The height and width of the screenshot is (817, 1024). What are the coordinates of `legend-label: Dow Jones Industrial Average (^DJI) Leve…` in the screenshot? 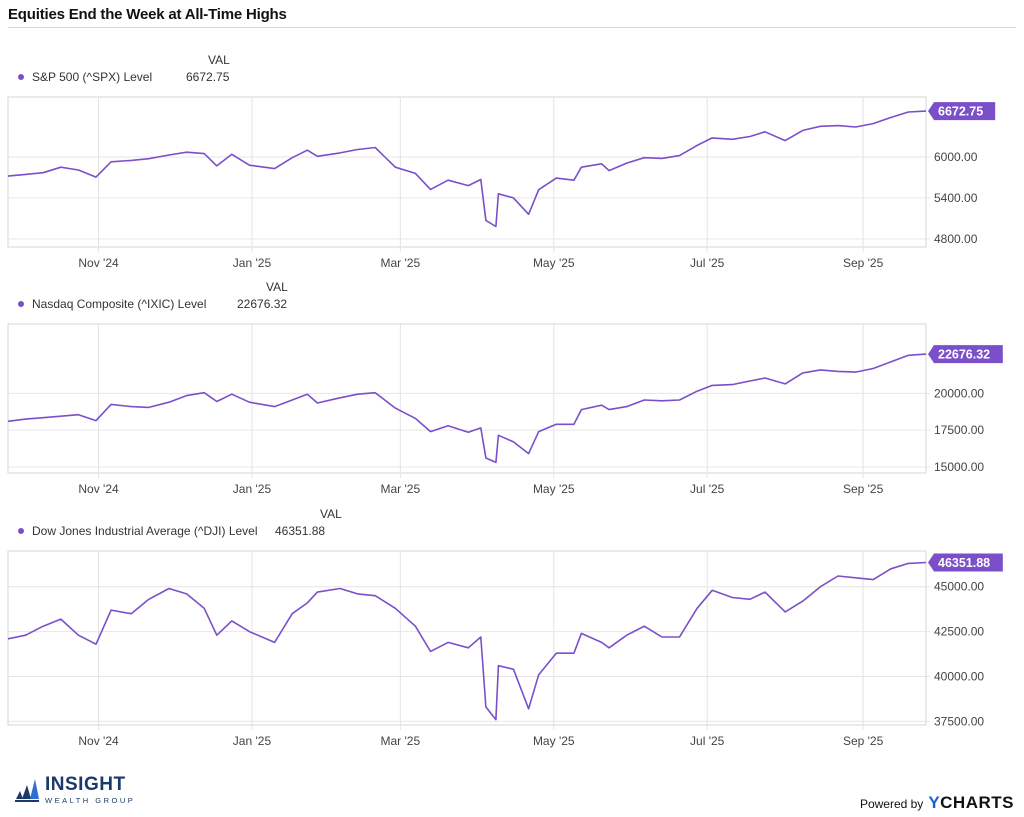 It's located at (145, 531).